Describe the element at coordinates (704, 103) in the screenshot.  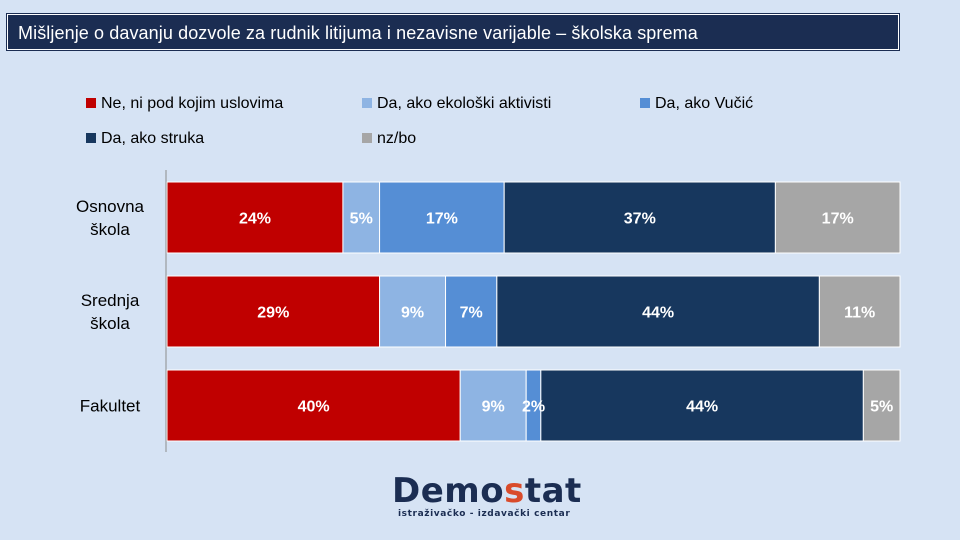
I see `legend-label: Da, ako Vučić` at that location.